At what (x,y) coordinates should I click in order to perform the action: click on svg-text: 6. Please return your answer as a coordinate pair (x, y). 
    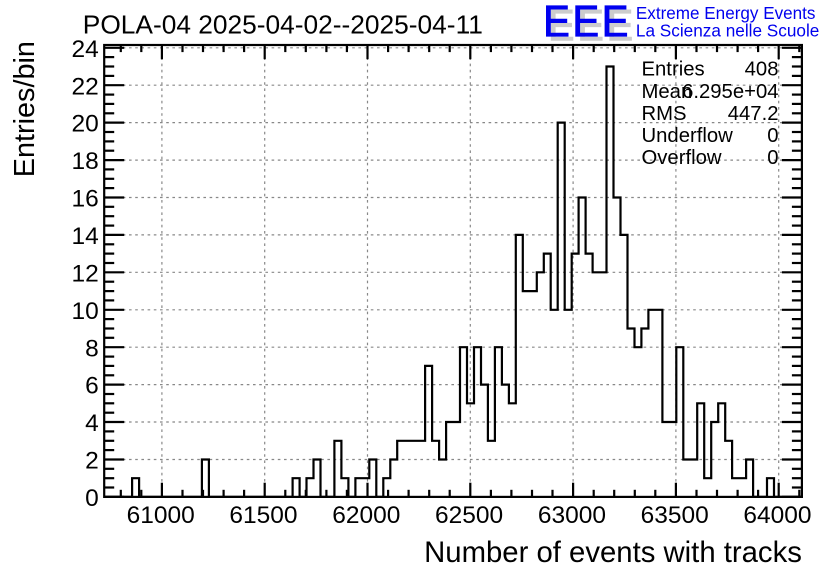
    Looking at the image, I should click on (92, 386).